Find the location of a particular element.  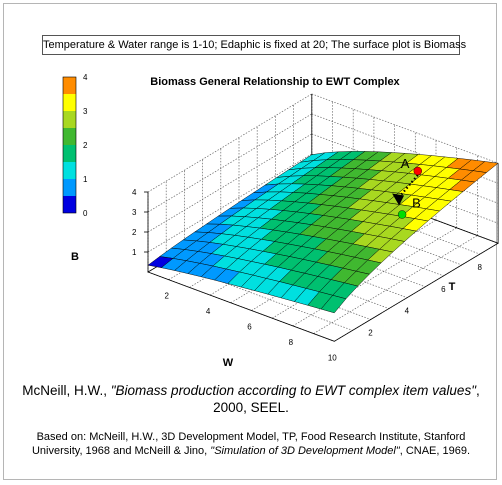

path-arrow-head is located at coordinates (398, 199).